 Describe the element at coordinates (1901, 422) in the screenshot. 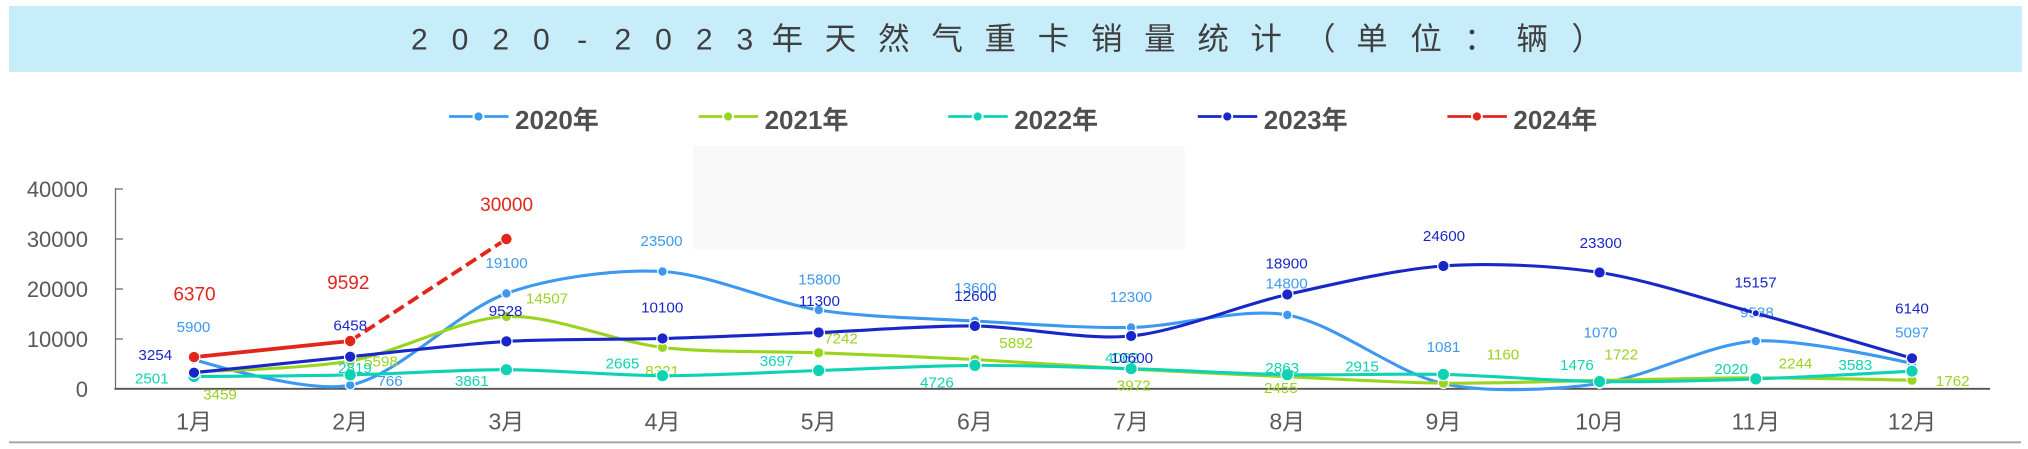

I see `svg-text: 12` at that location.